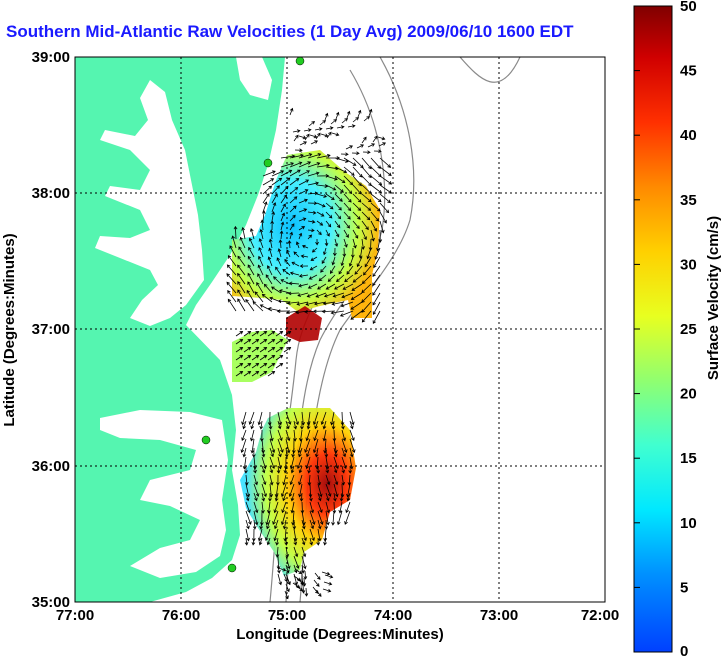 This screenshot has height=659, width=724. I want to click on x-axis-label: Longitude (Degrees:Minutes), so click(340, 634).